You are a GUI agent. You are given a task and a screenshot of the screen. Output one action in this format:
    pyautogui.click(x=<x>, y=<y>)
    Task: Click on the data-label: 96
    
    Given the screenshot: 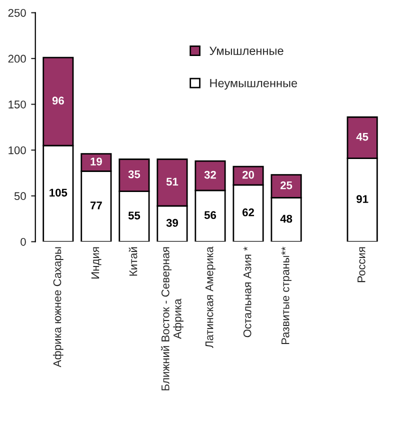 What is the action you would take?
    pyautogui.click(x=58, y=100)
    